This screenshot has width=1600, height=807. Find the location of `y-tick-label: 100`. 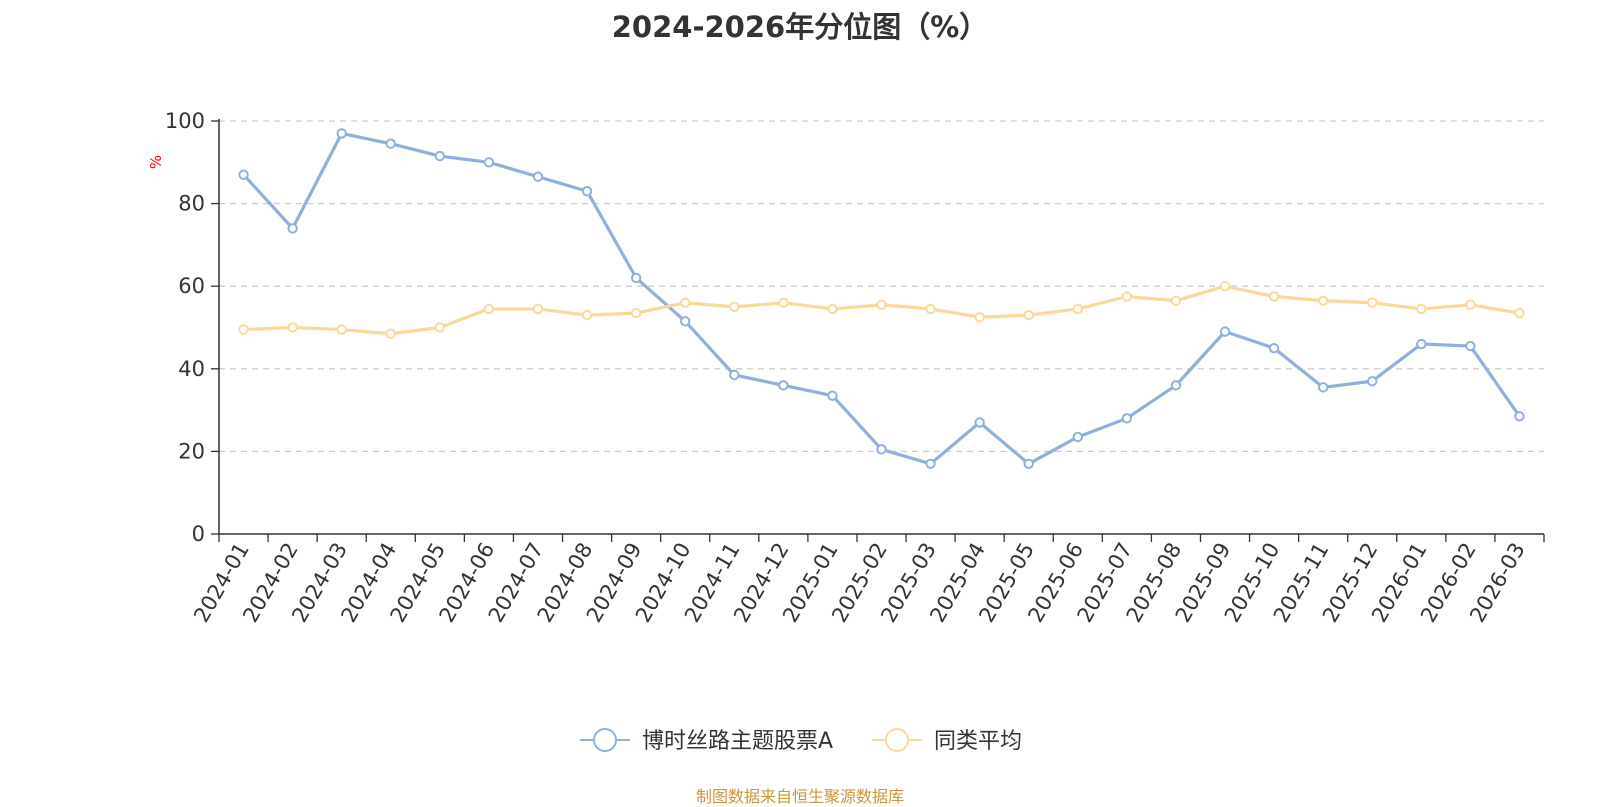

y-tick-label: 100 is located at coordinates (185, 121).